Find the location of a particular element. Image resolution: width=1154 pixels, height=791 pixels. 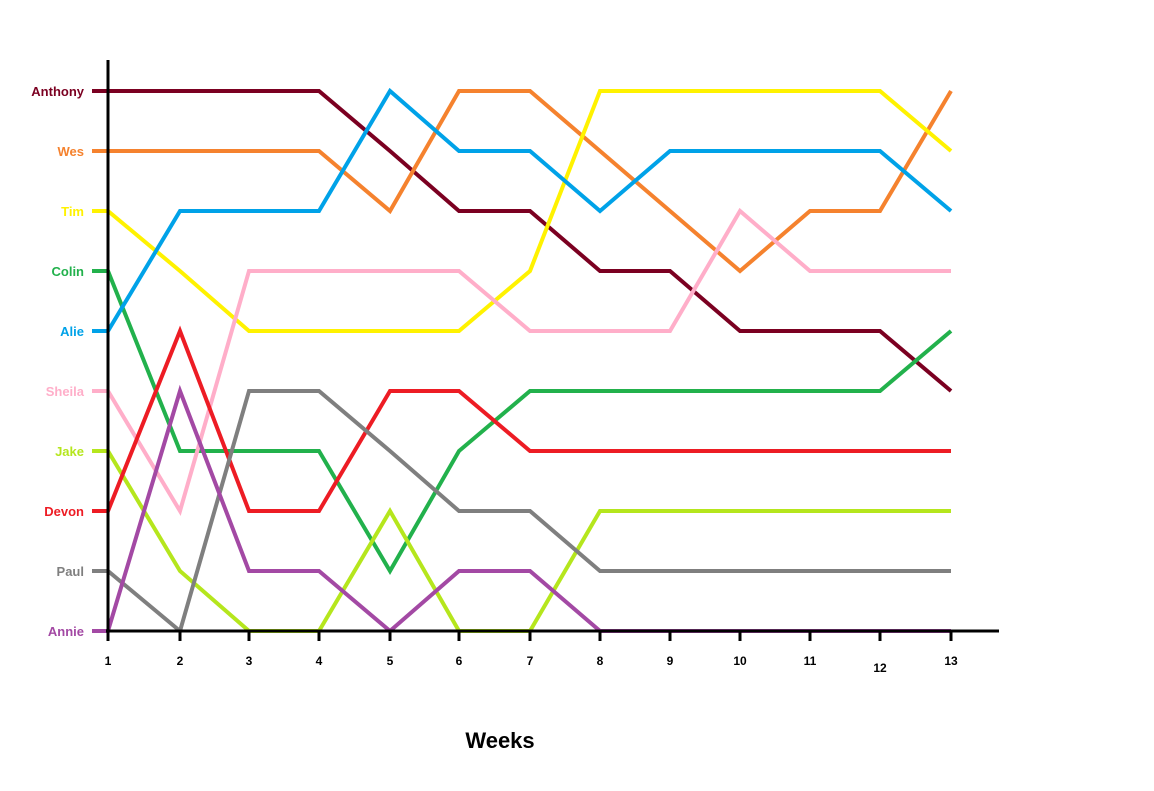

x-tick-label-10: 10 is located at coordinates (740, 661).